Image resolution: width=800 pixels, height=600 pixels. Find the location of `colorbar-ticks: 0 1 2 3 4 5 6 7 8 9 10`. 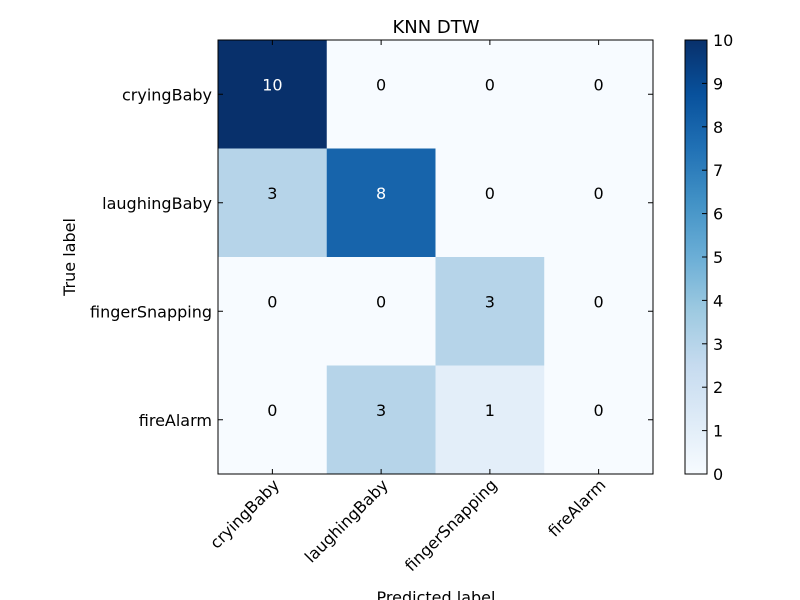

colorbar-ticks: 0 1 2 3 4 5 6 7 8 9 10 is located at coordinates (717, 257).